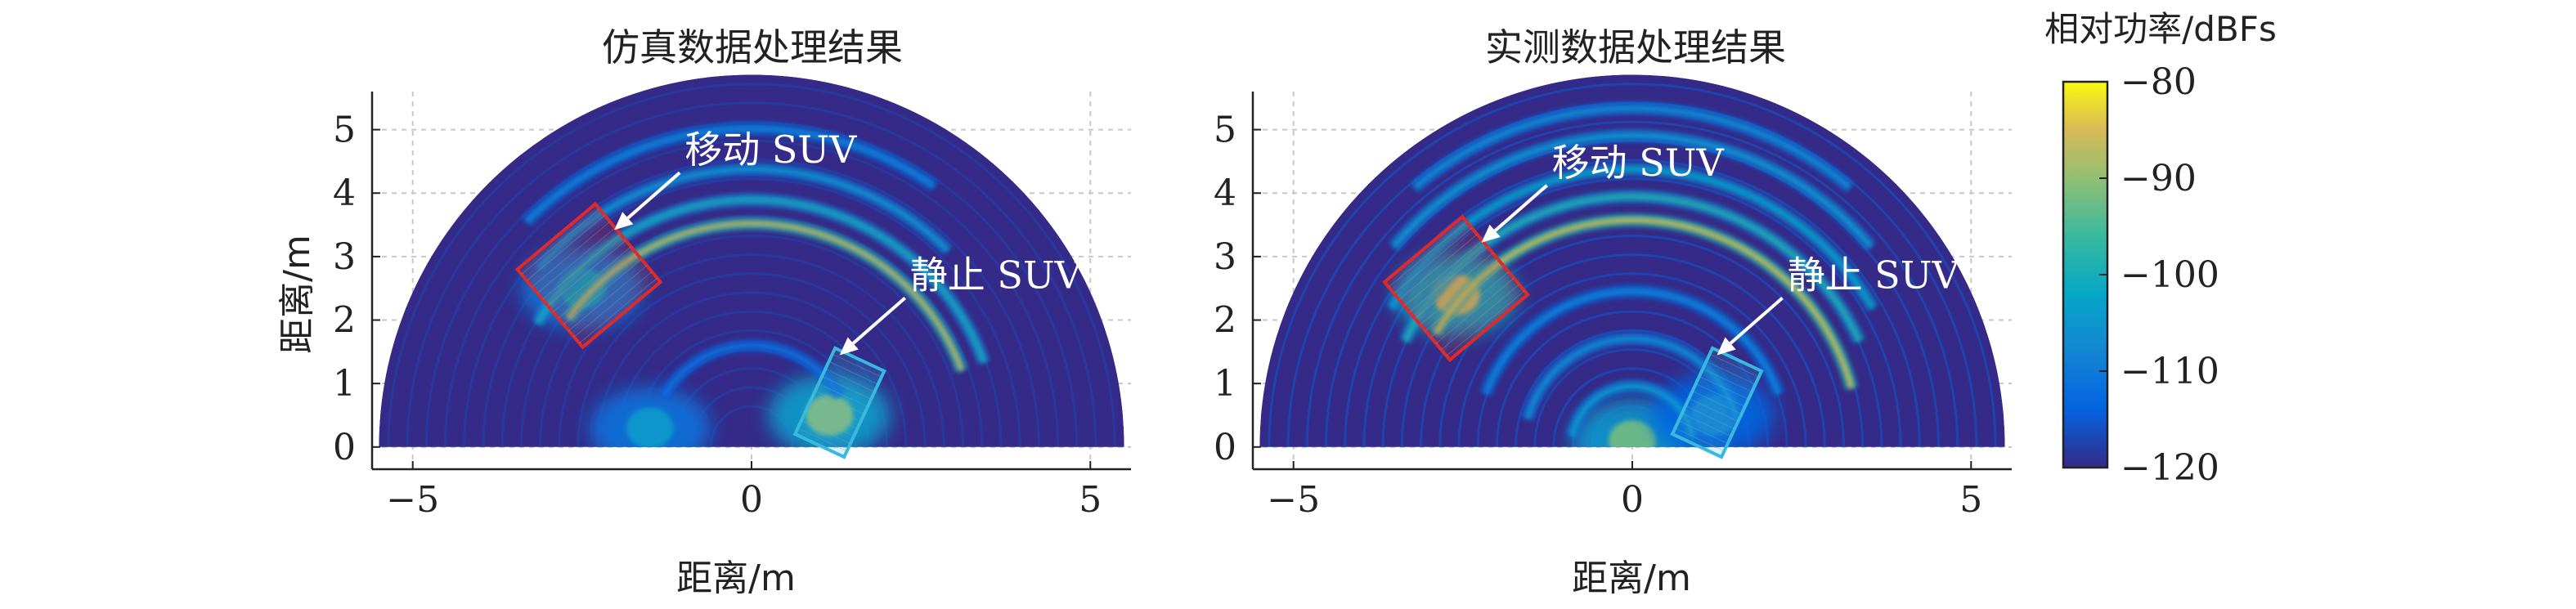 This screenshot has width=2576, height=609. What do you see at coordinates (2169, 468) in the screenshot?
I see `colorbar-tick-label: −120` at bounding box center [2169, 468].